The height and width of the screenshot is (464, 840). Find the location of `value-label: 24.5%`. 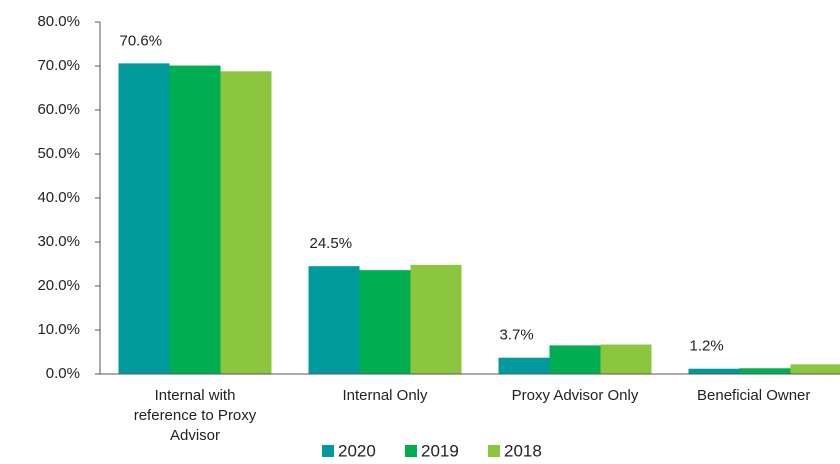

value-label: 24.5% is located at coordinates (331, 243).